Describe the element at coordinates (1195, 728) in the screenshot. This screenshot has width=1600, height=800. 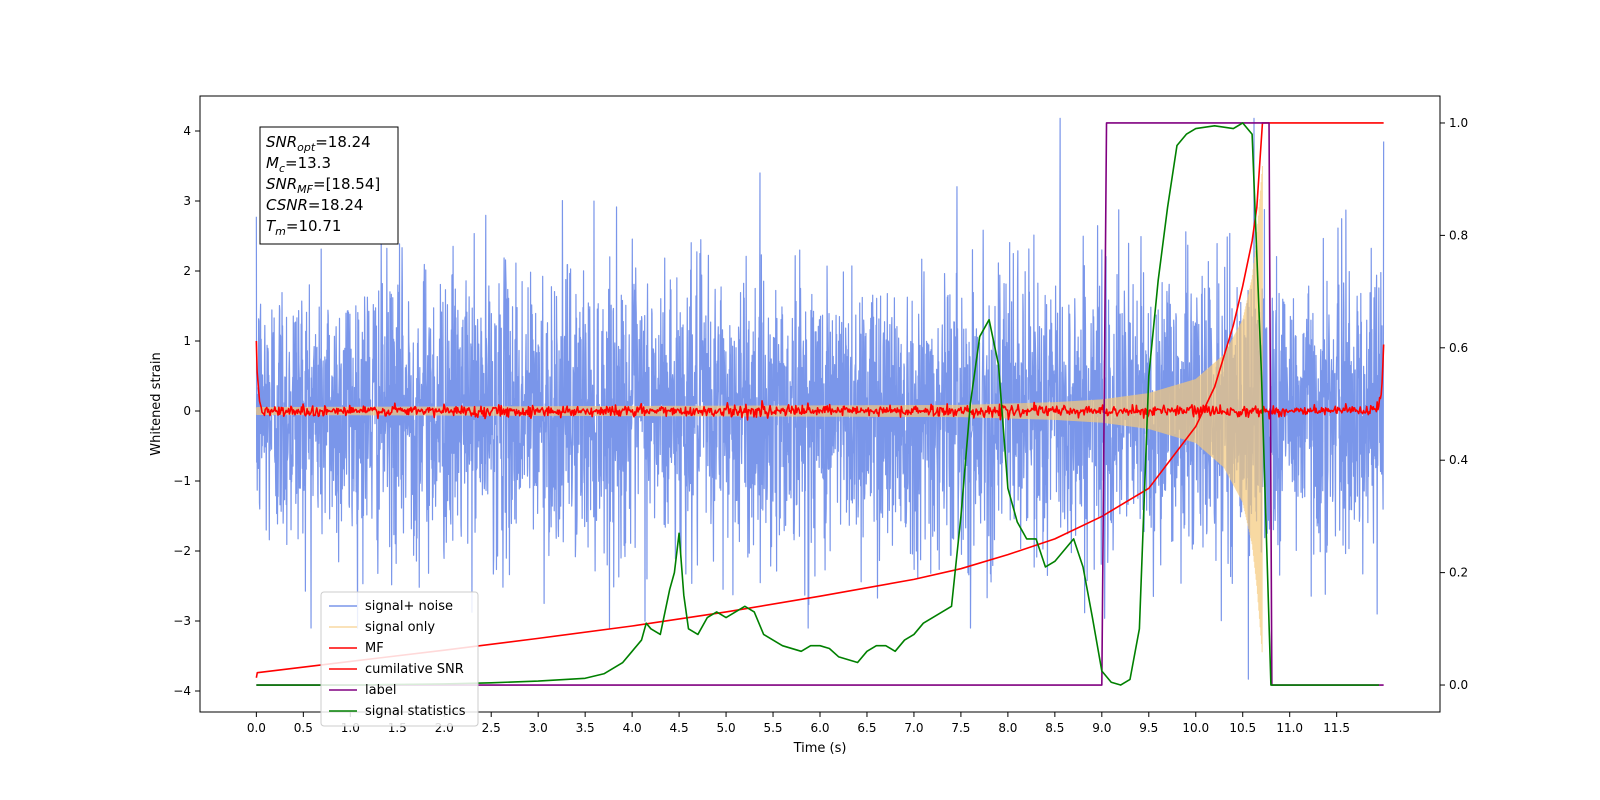
I see `x-tick-label: 10.0` at that location.